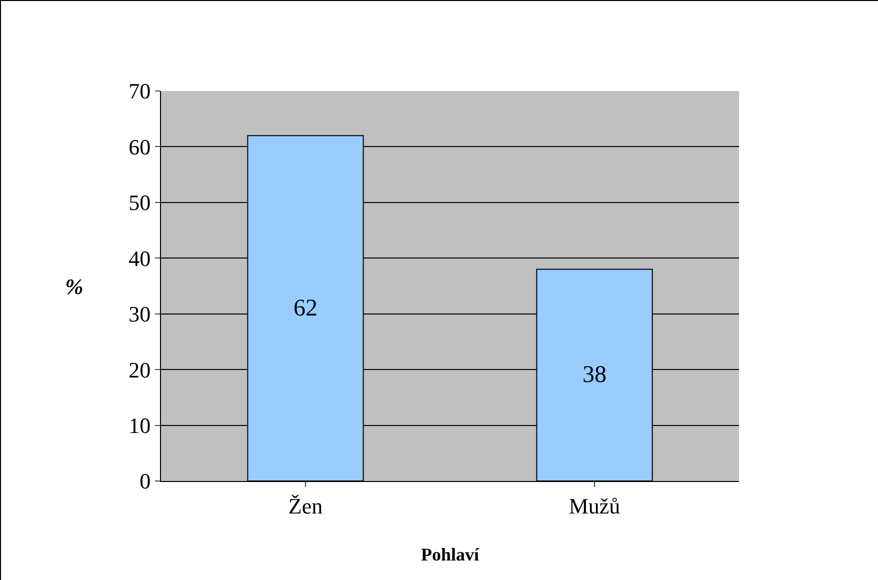  Describe the element at coordinates (139, 258) in the screenshot. I see `y-tick-label: 40` at that location.